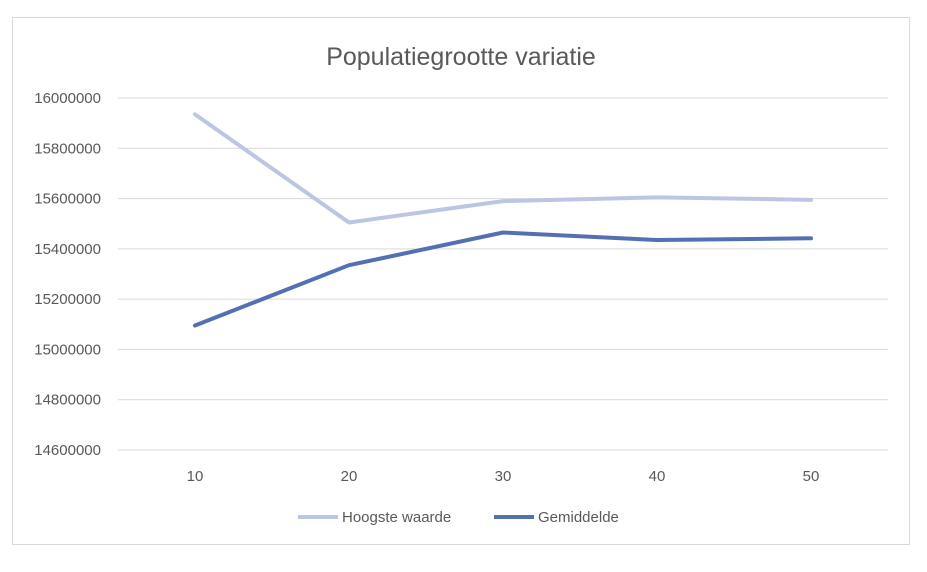 The height and width of the screenshot is (572, 927). Describe the element at coordinates (461, 57) in the screenshot. I see `chart-title: Populatiegrootte variatie` at that location.